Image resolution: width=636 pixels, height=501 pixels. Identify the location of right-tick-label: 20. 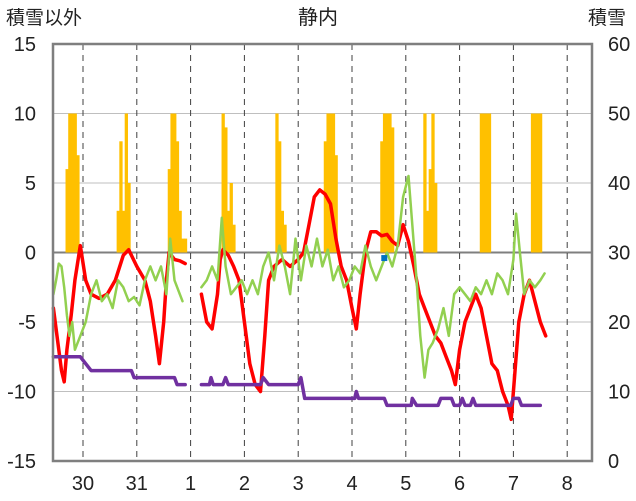
(619, 323).